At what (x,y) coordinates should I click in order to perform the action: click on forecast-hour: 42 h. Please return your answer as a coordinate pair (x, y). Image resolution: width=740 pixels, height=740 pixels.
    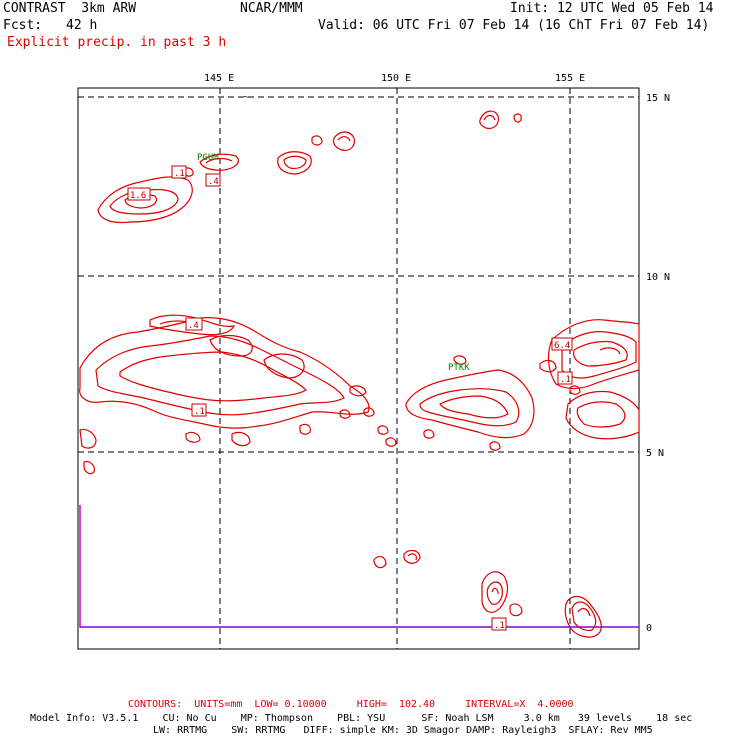
    Looking at the image, I should click on (82, 25).